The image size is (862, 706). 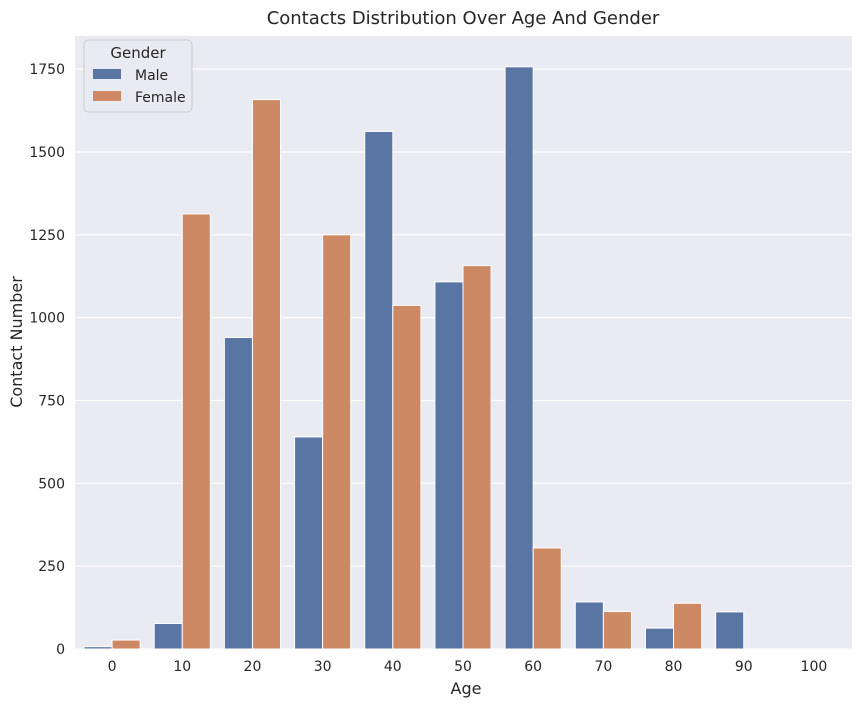 I want to click on y-tick-label: 750, so click(x=51, y=401).